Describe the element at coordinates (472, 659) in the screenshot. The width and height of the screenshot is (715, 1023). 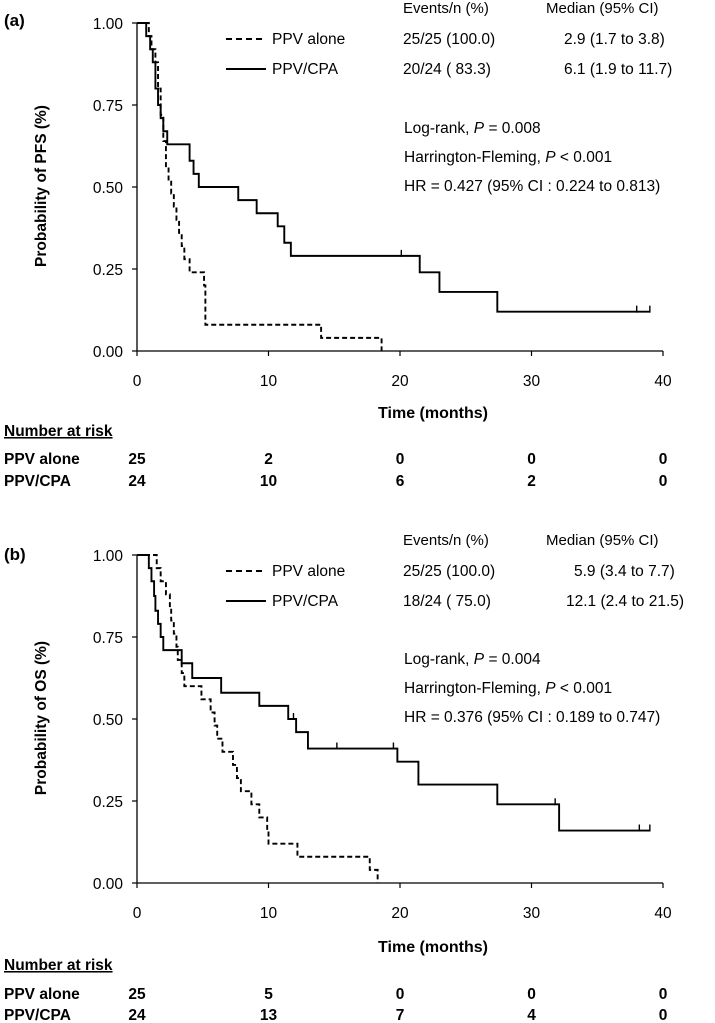
I see `logrank-text: Log-rank, P = 0.004` at that location.